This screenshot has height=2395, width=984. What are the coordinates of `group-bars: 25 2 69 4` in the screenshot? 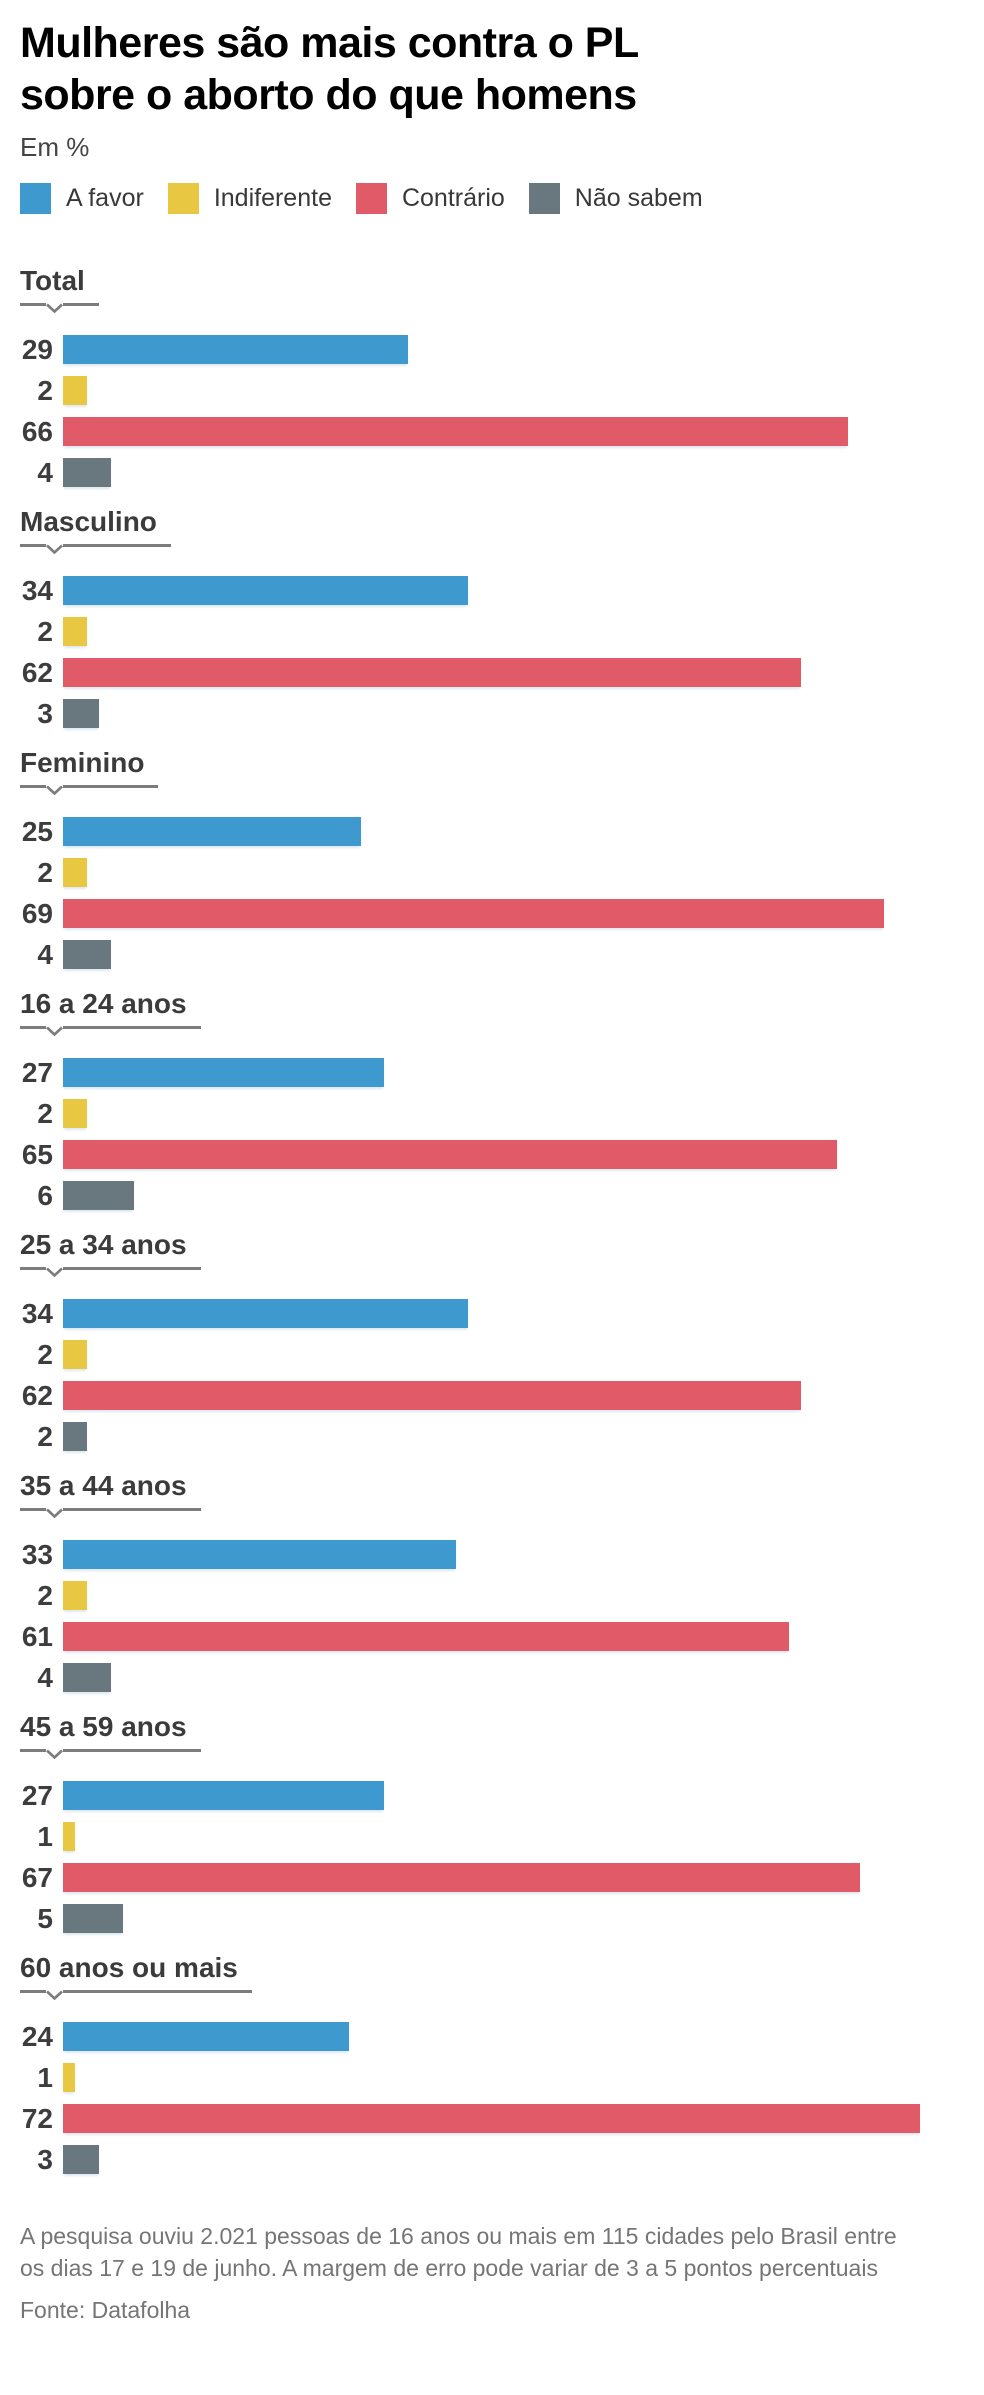 It's located at (492, 894).